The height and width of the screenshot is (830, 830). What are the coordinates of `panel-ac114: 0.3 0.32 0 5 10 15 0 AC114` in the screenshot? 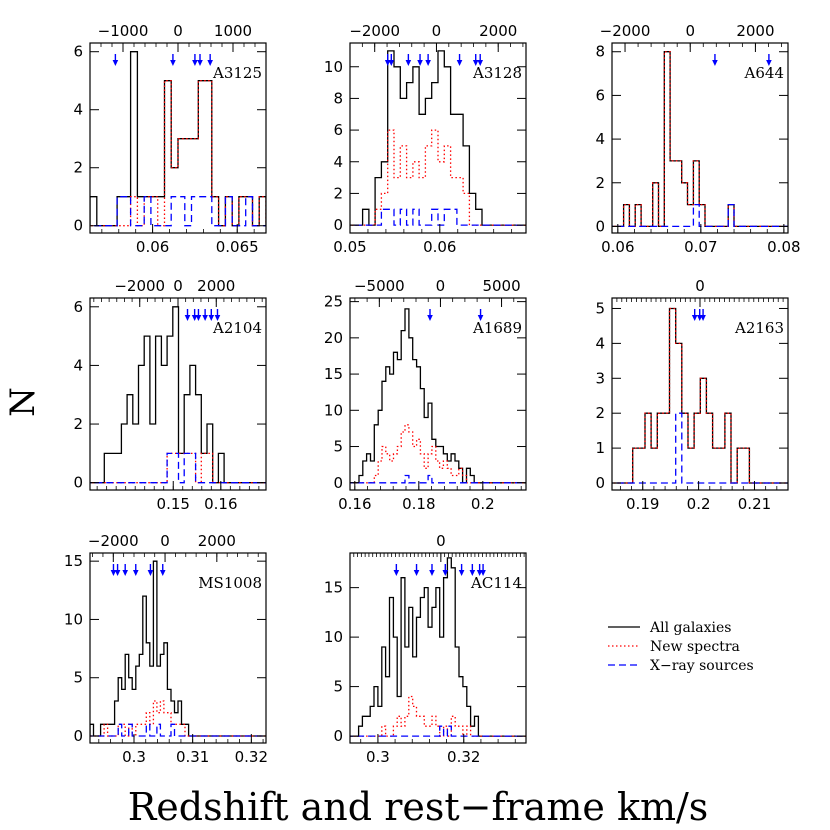 It's located at (425, 649).